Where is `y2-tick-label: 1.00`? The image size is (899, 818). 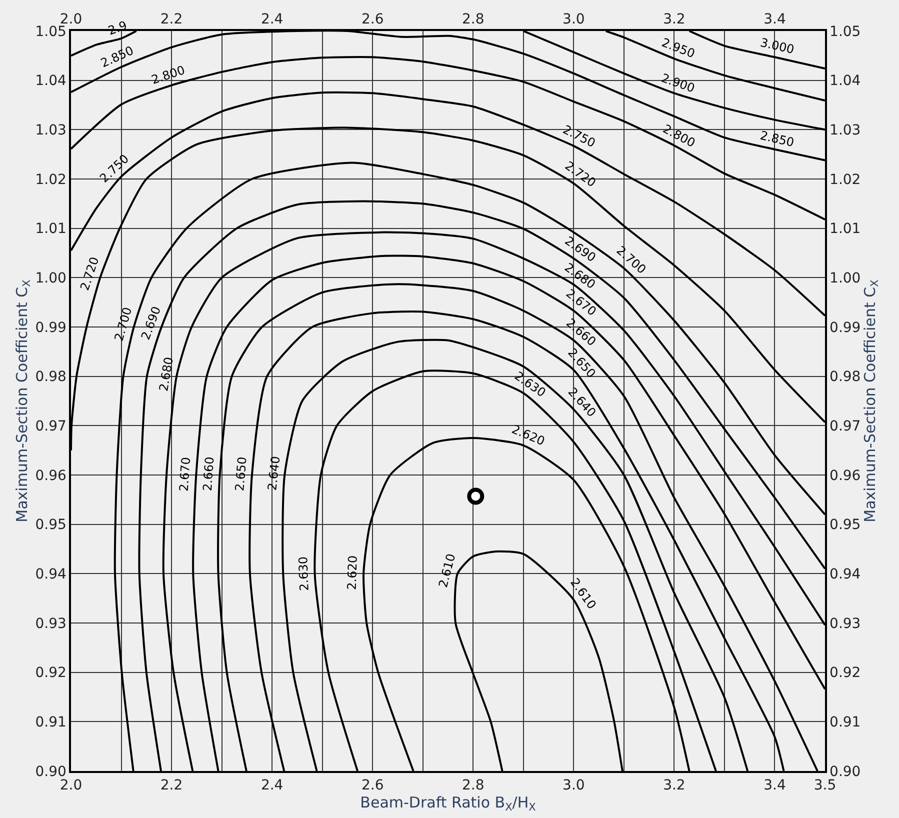
y2-tick-label: 1.00 is located at coordinates (845, 278).